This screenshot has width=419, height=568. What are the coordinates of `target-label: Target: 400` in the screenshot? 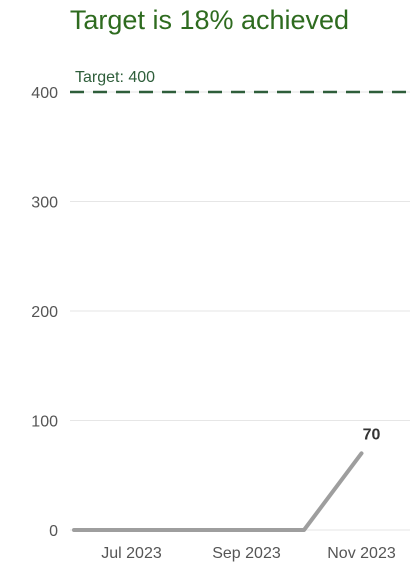 It's located at (115, 77).